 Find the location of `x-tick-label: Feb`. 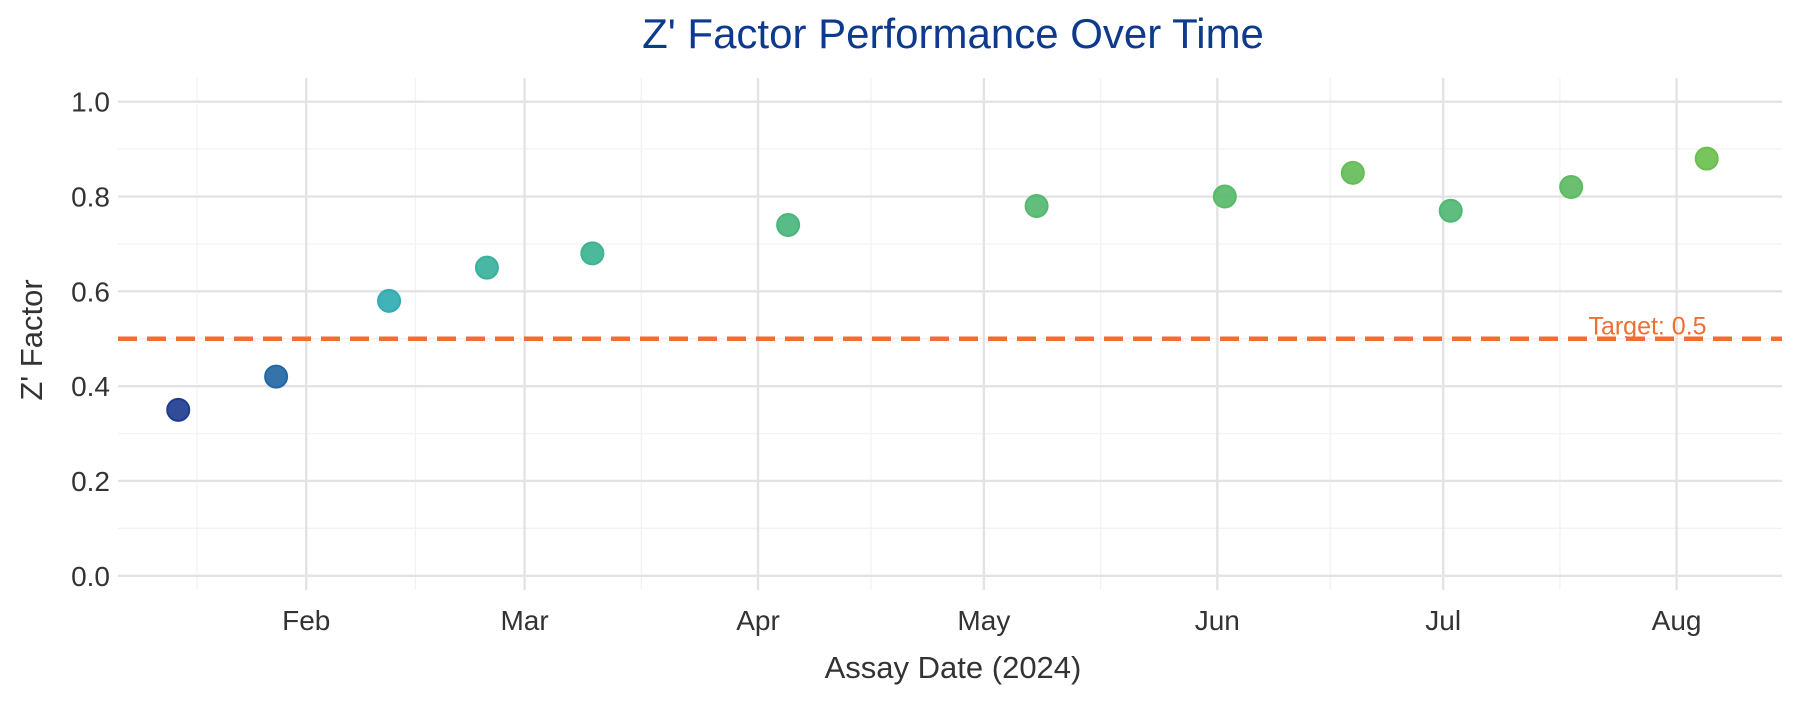

x-tick-label: Feb is located at coordinates (306, 620).